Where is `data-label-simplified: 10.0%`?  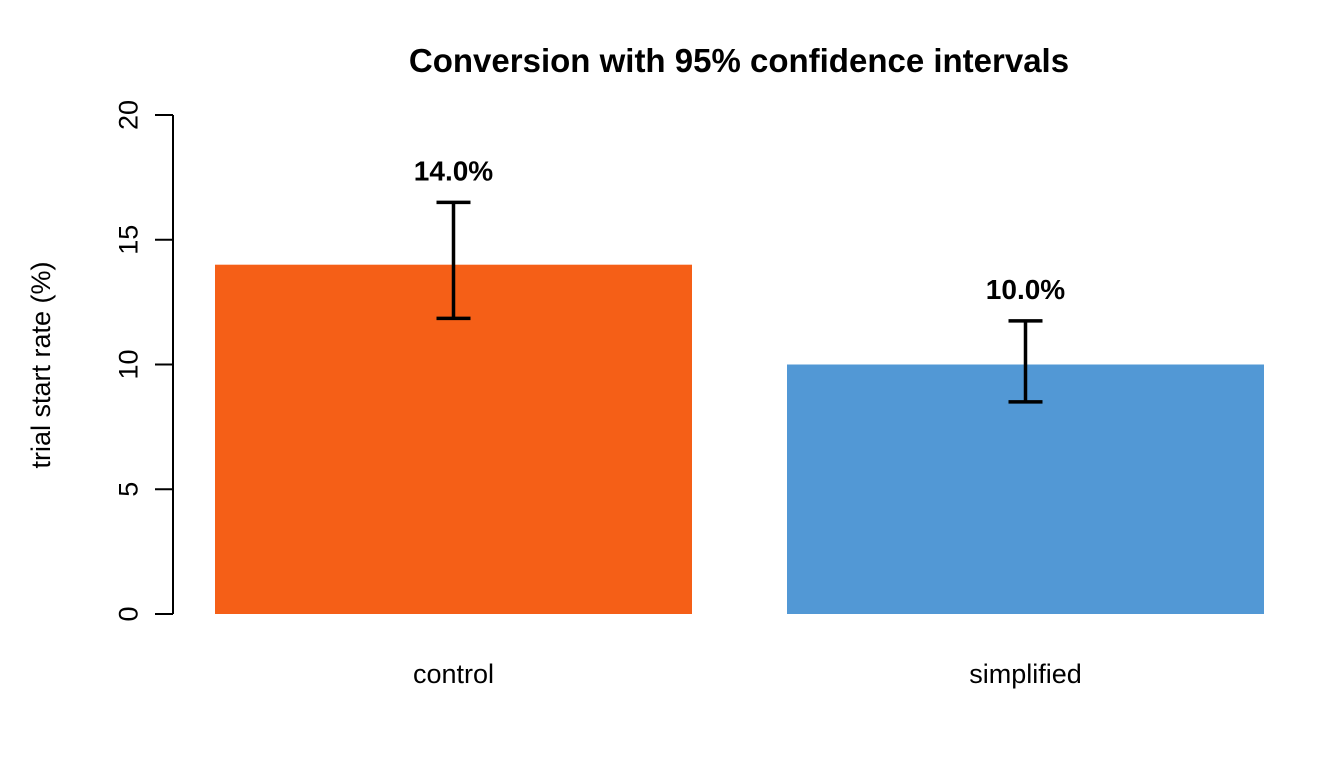
data-label-simplified: 10.0% is located at coordinates (1025, 289).